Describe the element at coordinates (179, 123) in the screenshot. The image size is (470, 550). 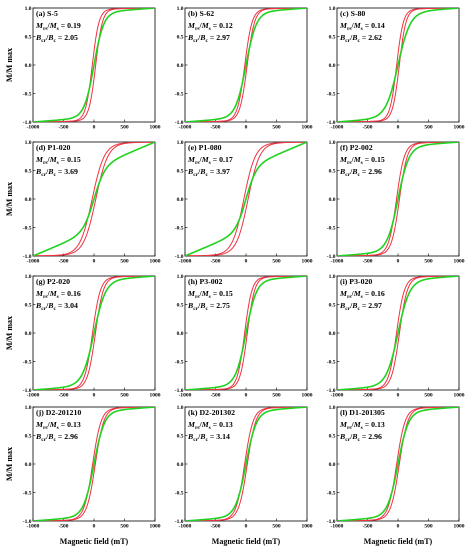
I see `y-tick-label-b-0: -1.0` at that location.